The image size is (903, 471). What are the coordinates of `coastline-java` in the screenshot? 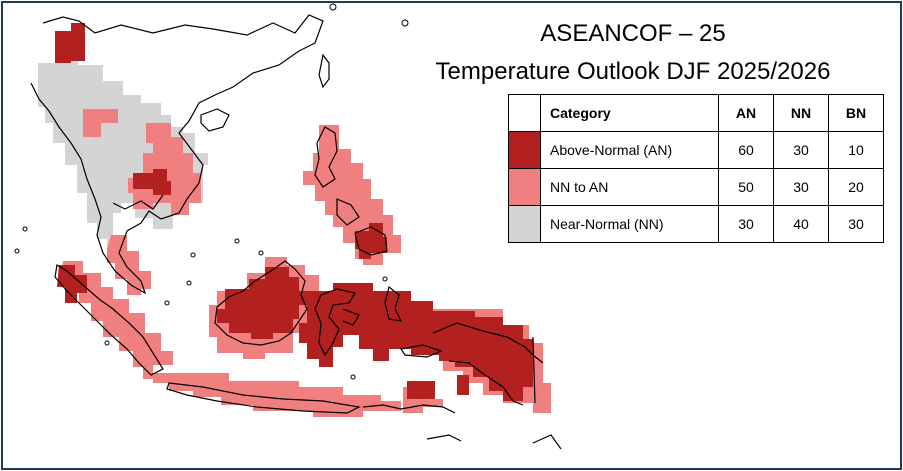 It's located at (263, 398).